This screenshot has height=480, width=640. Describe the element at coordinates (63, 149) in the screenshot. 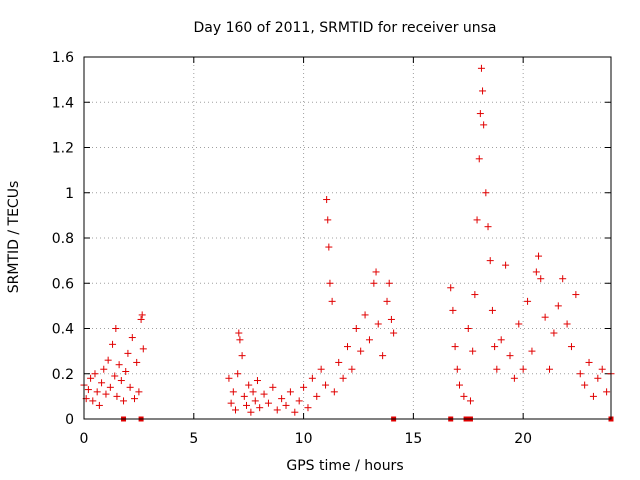

I see `y-tick-label: 1.2` at that location.